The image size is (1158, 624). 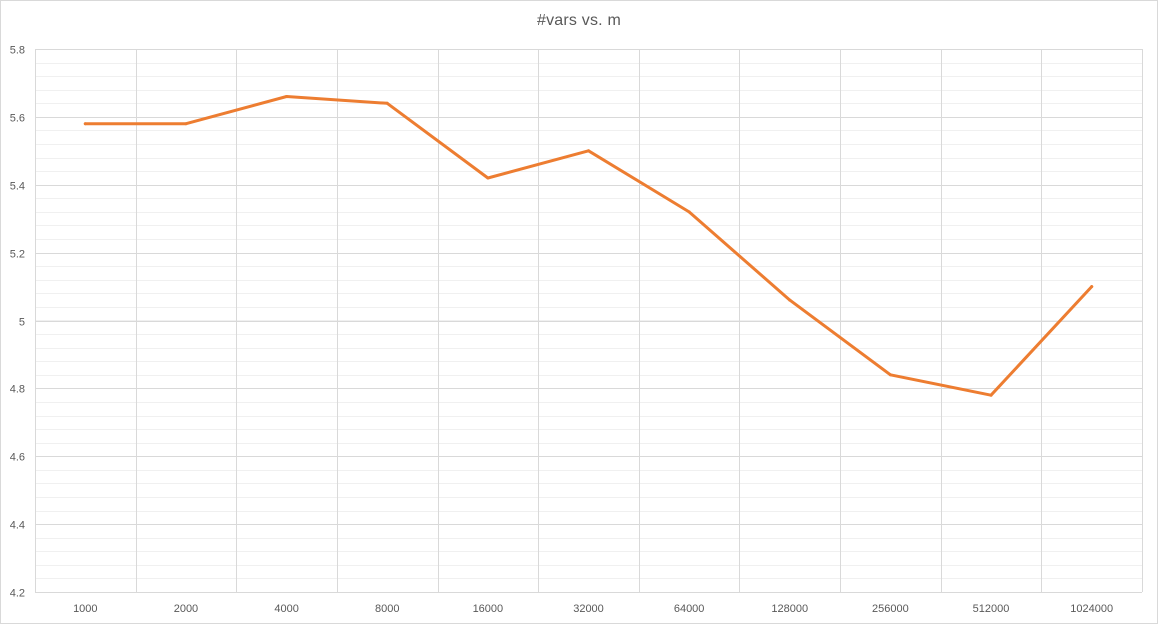 I want to click on x-tick-label: 64000, so click(x=689, y=609).